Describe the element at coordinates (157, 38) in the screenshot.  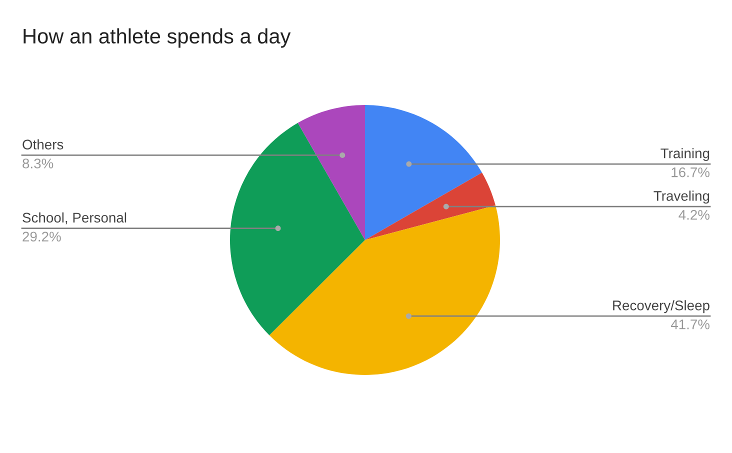
I see `chart-title: How an athlete spends a day` at that location.